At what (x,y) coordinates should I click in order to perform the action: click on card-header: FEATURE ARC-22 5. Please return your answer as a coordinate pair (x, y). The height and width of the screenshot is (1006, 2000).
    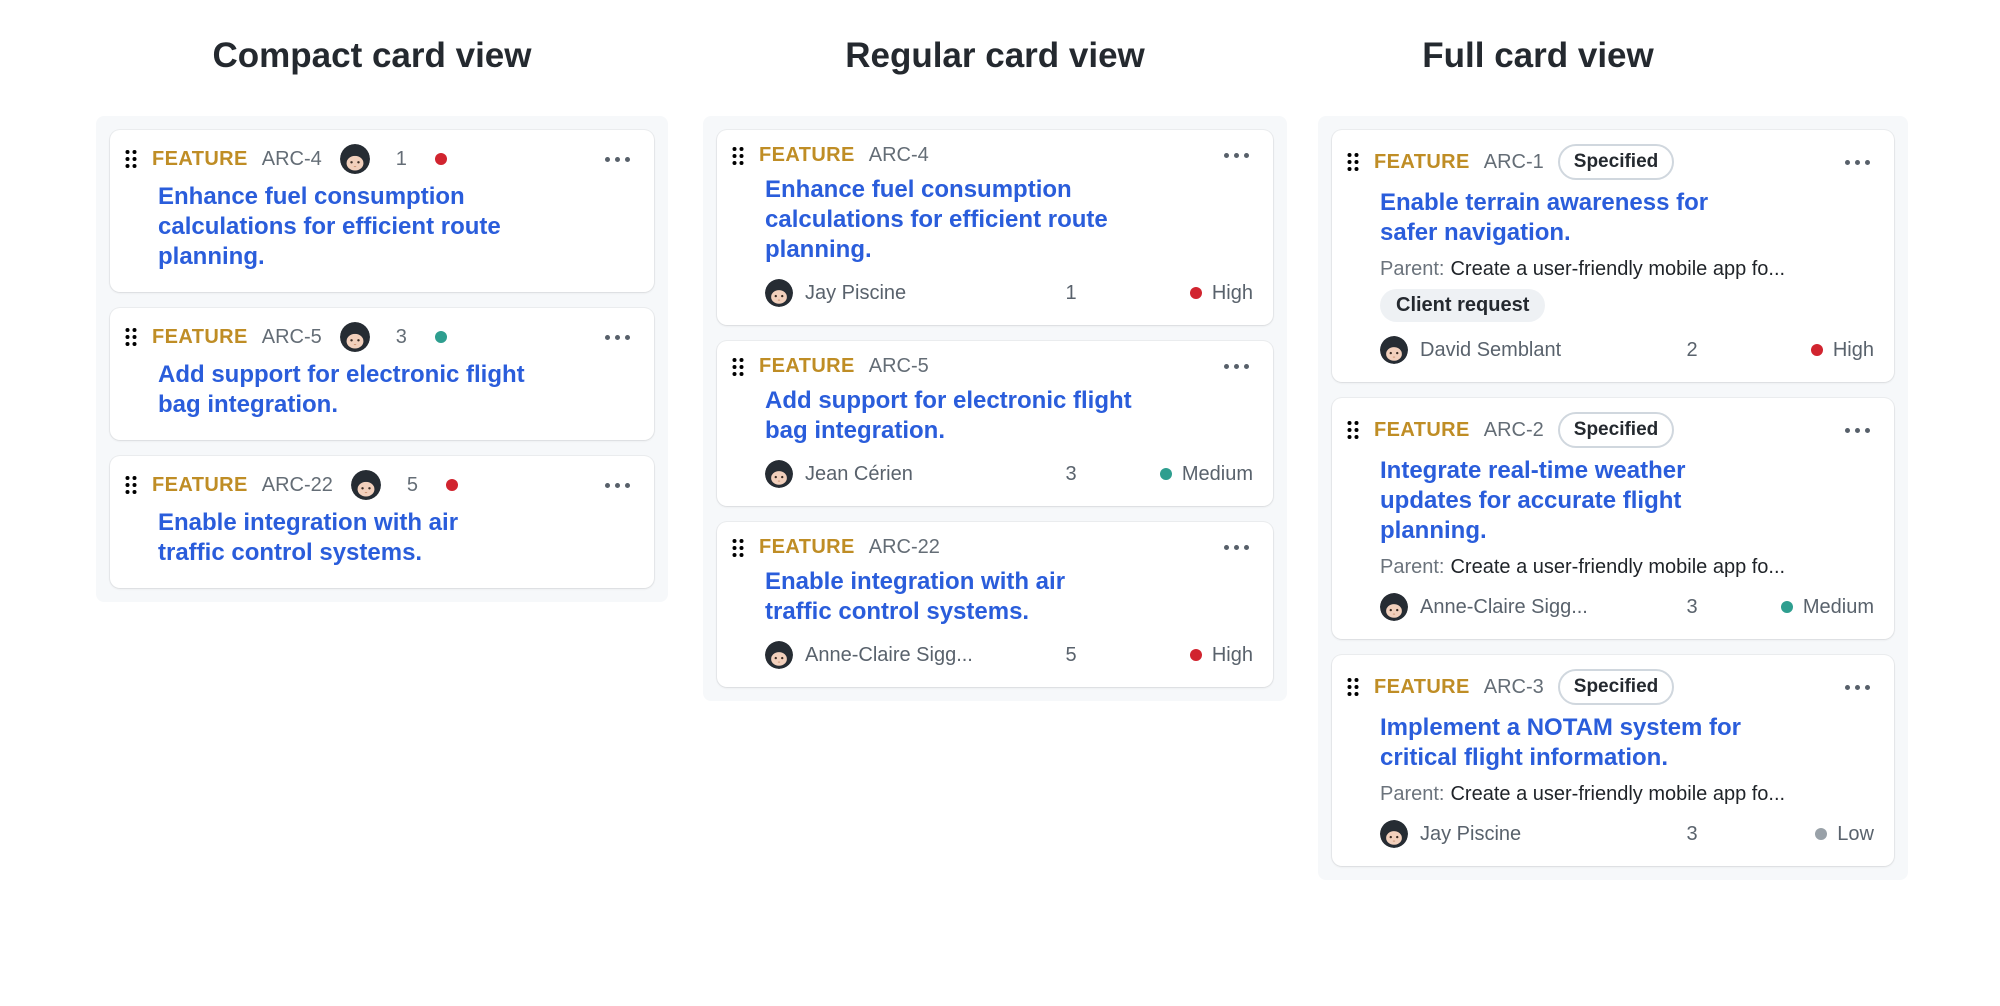
    Looking at the image, I should click on (379, 485).